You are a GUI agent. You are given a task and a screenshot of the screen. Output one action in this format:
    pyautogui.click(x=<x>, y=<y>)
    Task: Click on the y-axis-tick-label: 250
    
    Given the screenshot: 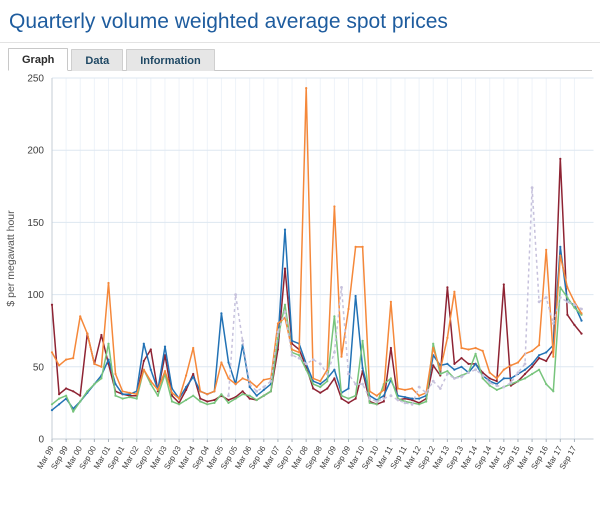 What is the action you would take?
    pyautogui.click(x=35, y=79)
    